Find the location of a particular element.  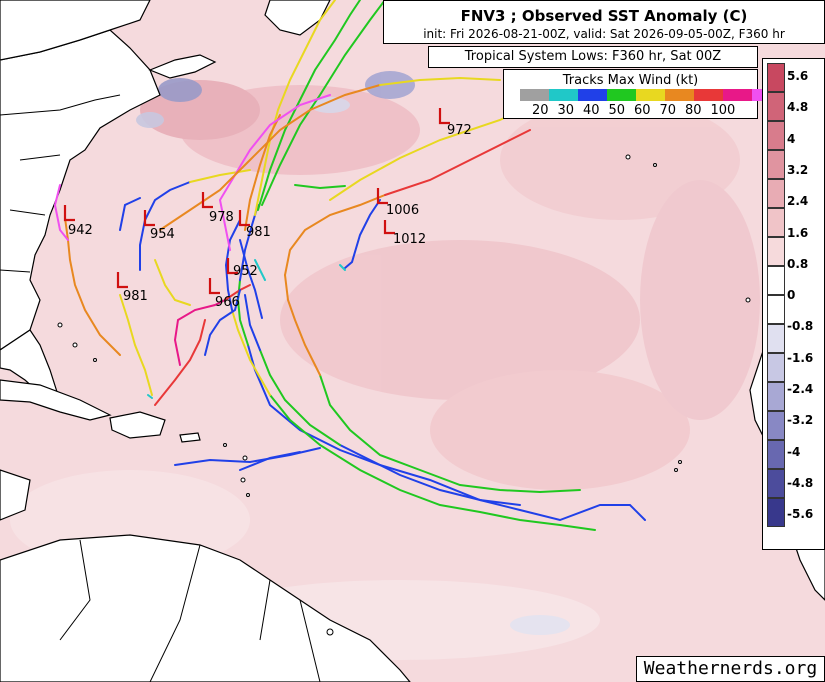

legend-label: 50 is located at coordinates (617, 110).